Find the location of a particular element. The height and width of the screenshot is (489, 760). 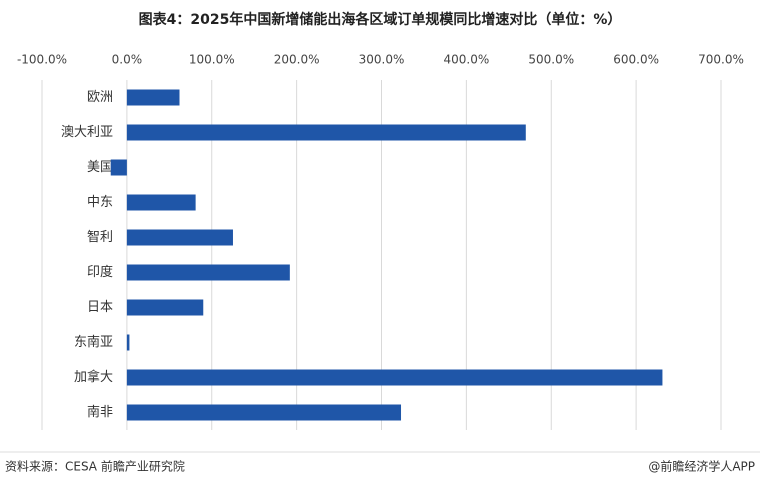

x-tick-label: 200.0% is located at coordinates (297, 60).